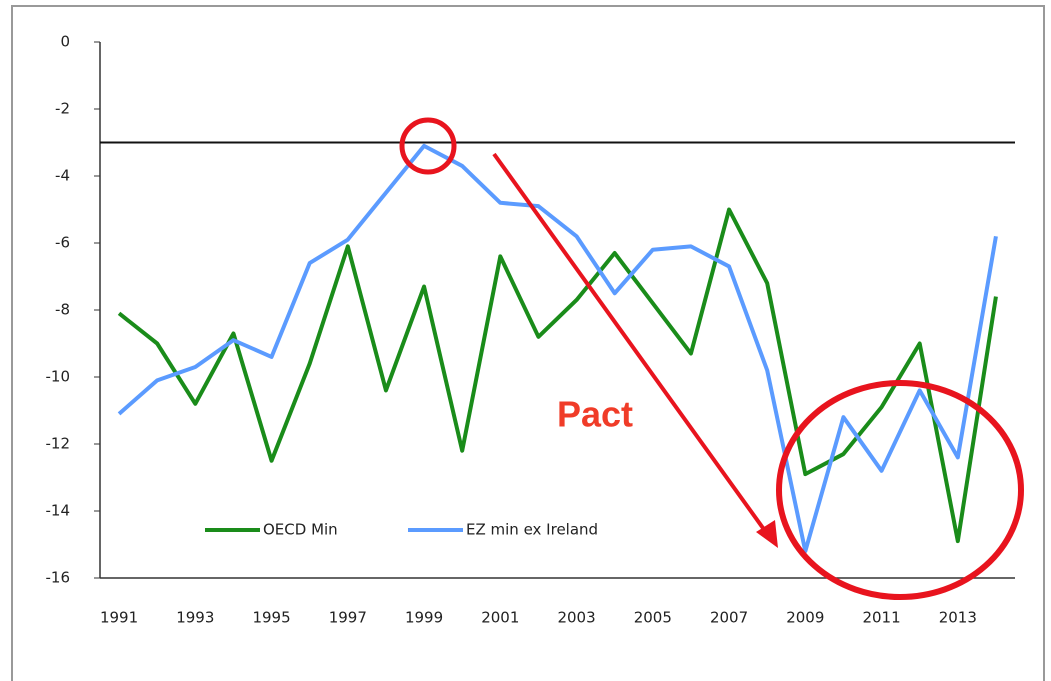 This screenshot has width=1051, height=681. Describe the element at coordinates (58, 444) in the screenshot. I see `y-tick-label: -12` at that location.